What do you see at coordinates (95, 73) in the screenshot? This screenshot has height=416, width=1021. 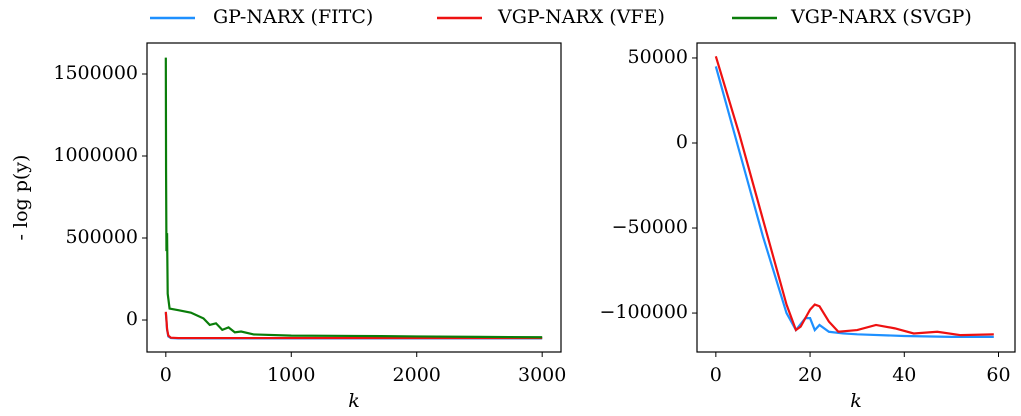 I see `y-tick-label: 1500000` at bounding box center [95, 73].